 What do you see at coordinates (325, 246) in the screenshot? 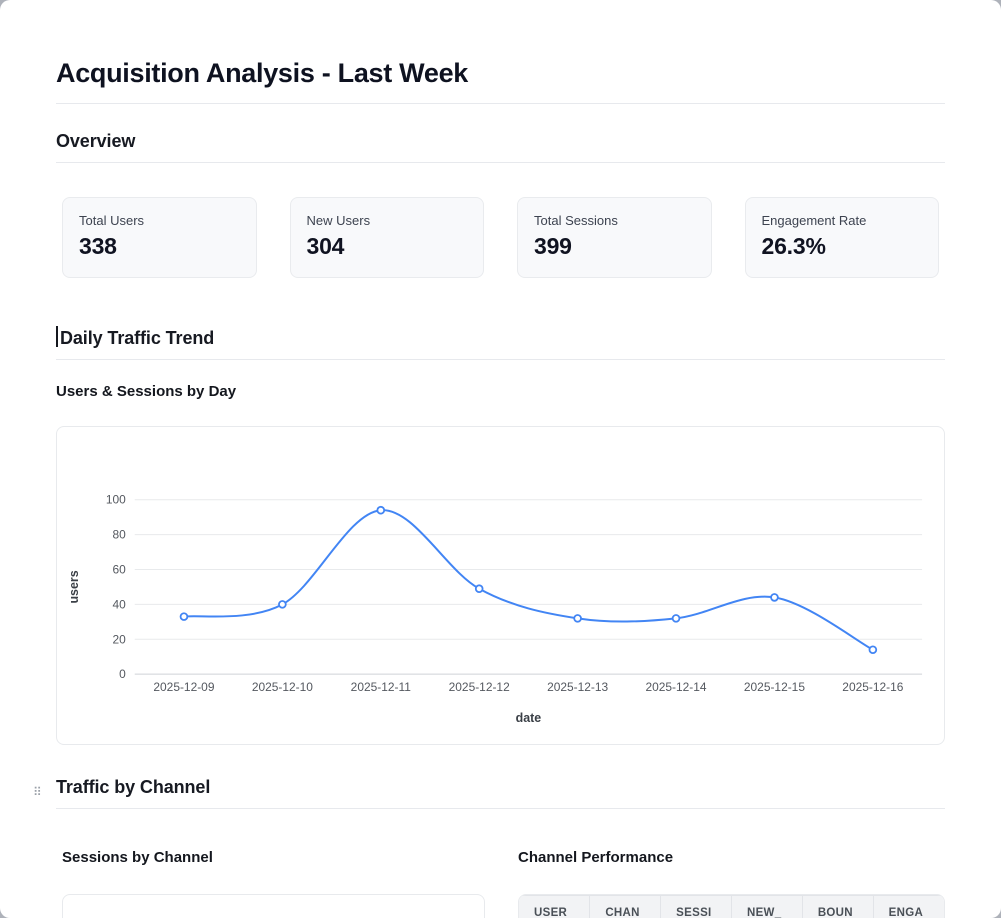
I see `metric-value: 304` at bounding box center [325, 246].